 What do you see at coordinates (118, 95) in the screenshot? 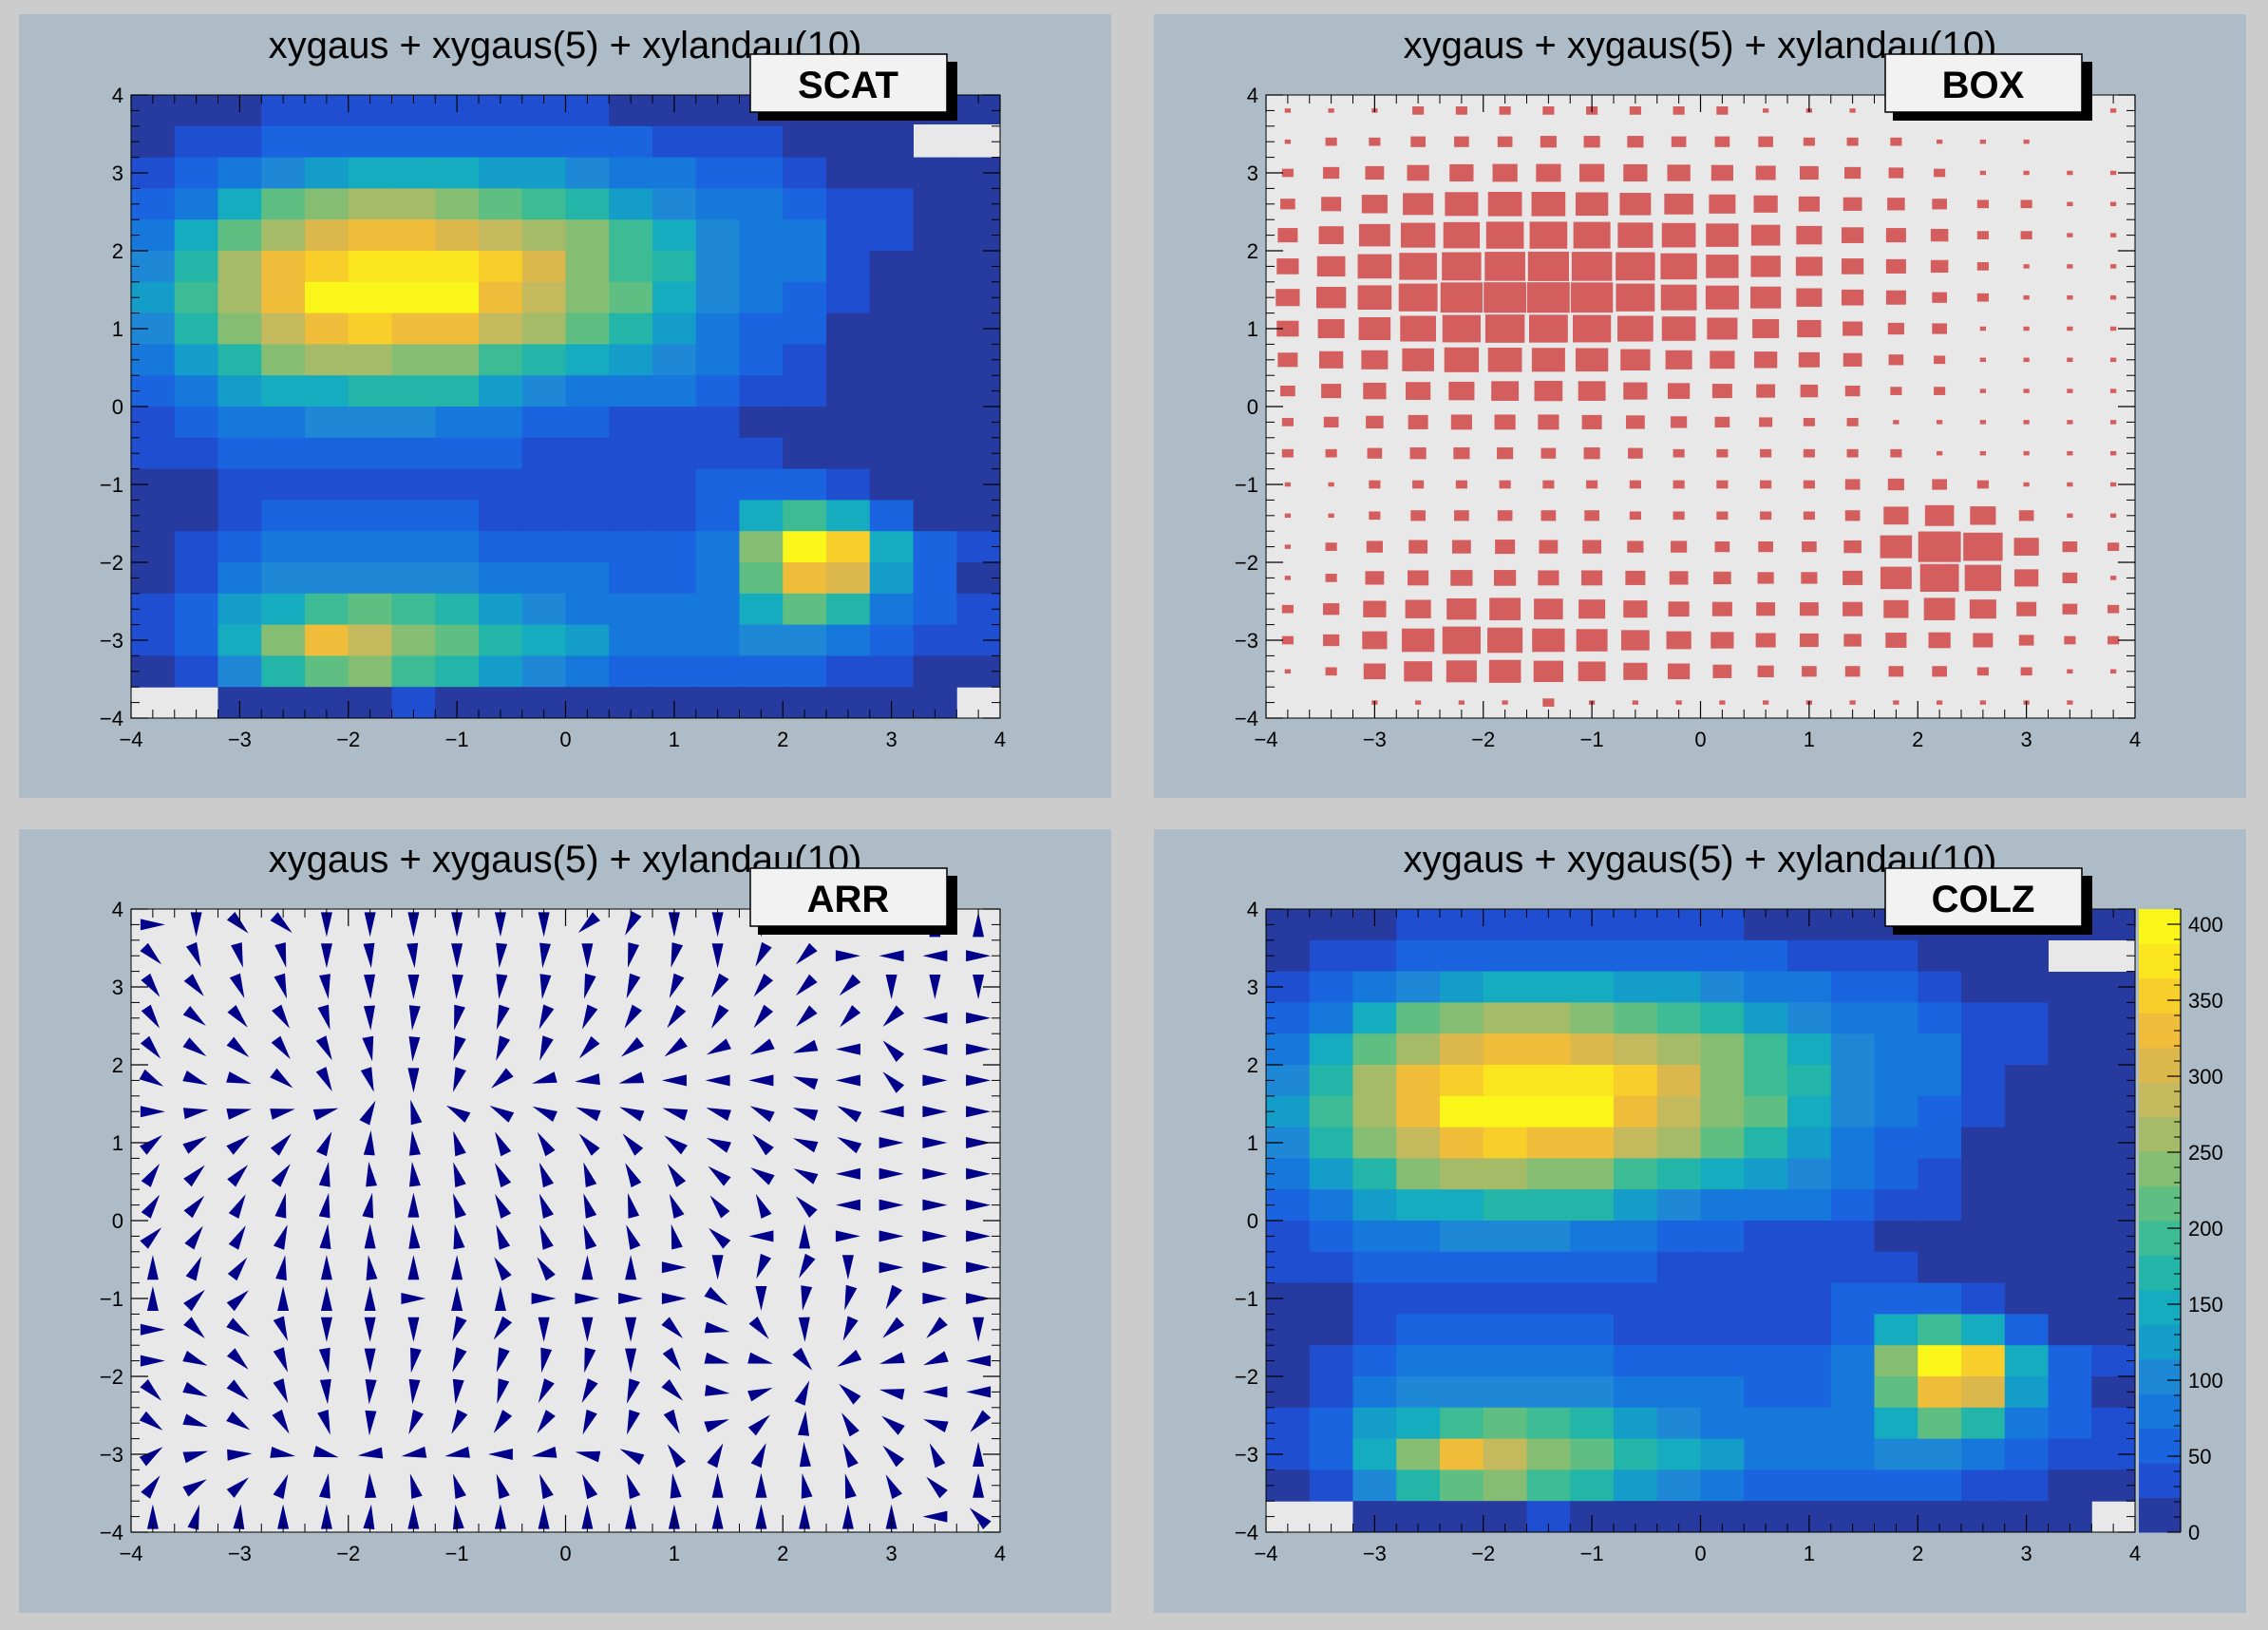
I see `y-tick-label: 4` at bounding box center [118, 95].